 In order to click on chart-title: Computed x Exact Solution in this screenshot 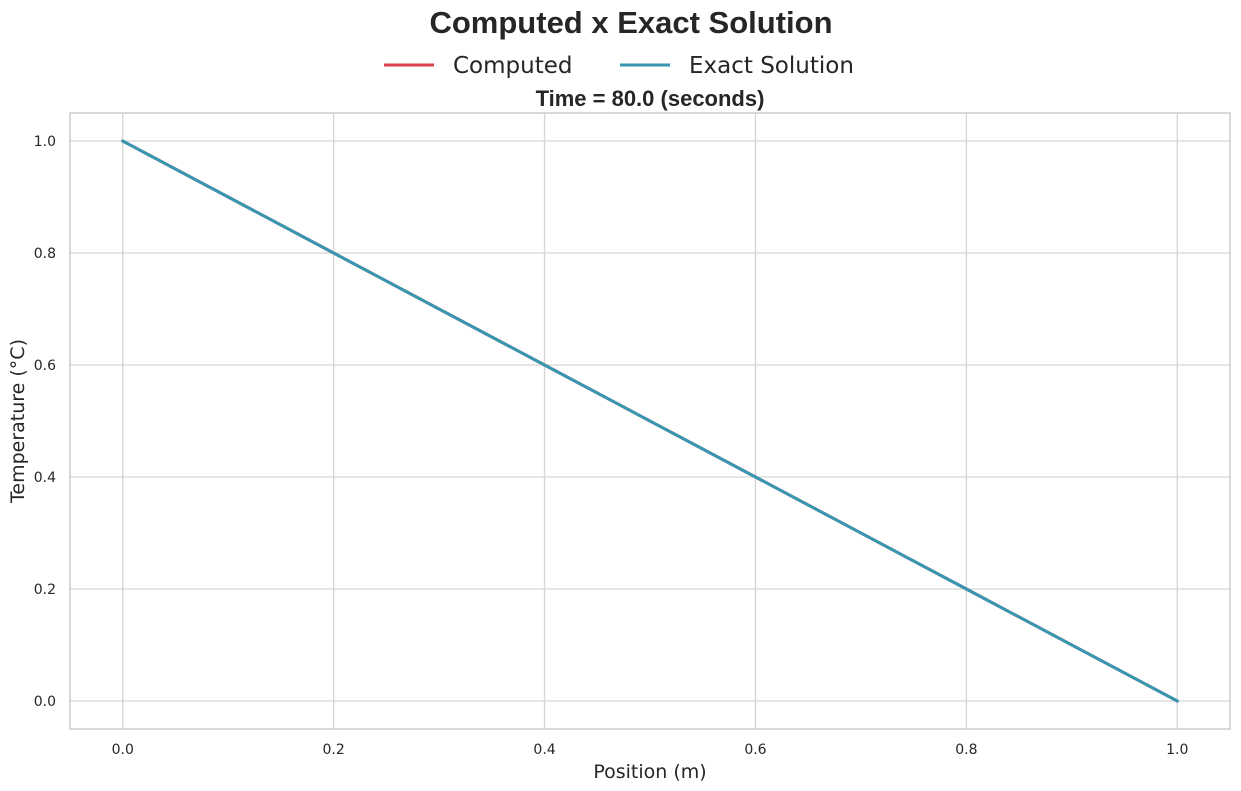, I will do `click(630, 22)`.